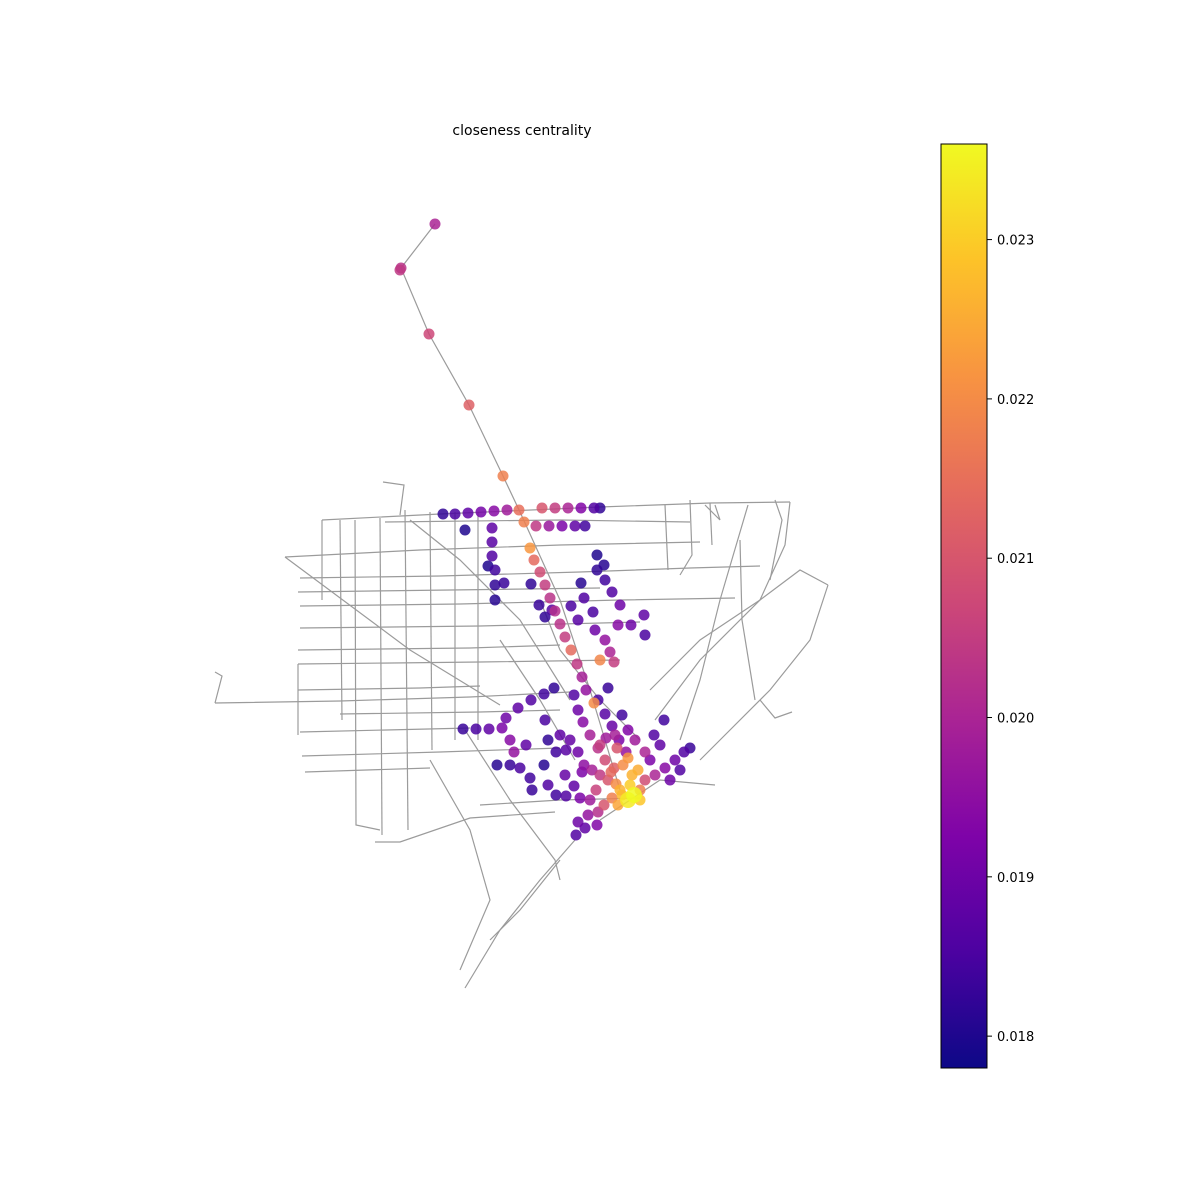 This screenshot has width=1200, height=1200. I want to click on colorbar-tick-label: 0.021, so click(1015, 559).